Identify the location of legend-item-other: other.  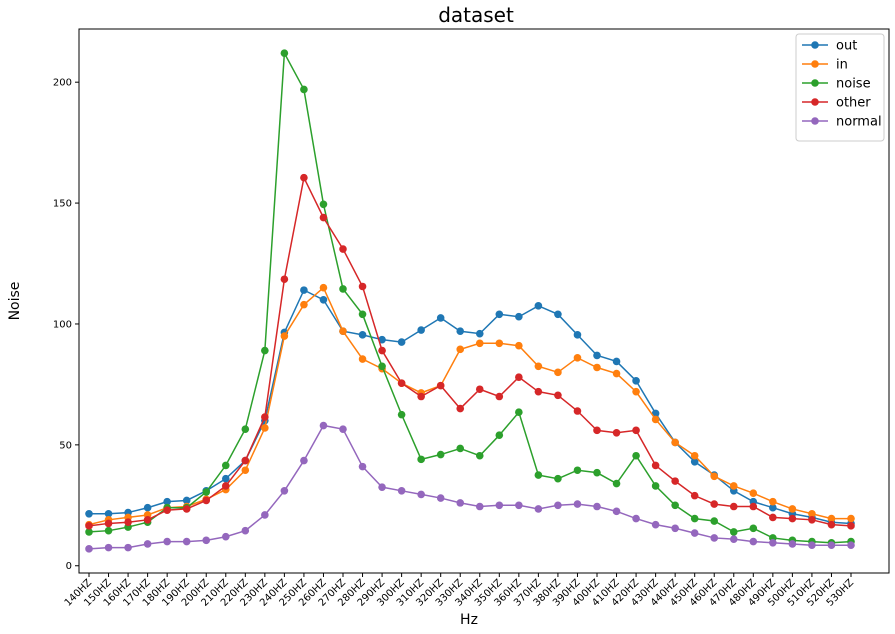
(836, 103).